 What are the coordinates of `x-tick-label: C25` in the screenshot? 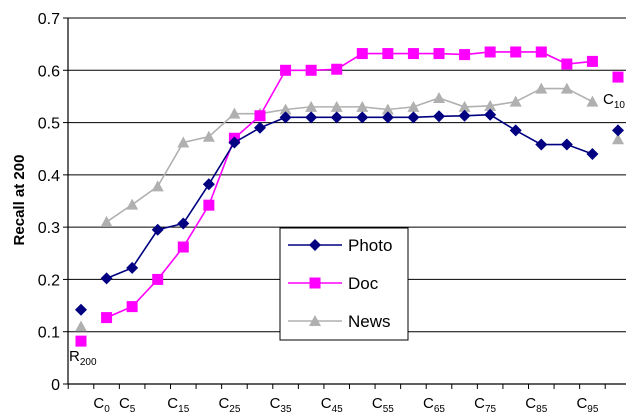 It's located at (229, 405).